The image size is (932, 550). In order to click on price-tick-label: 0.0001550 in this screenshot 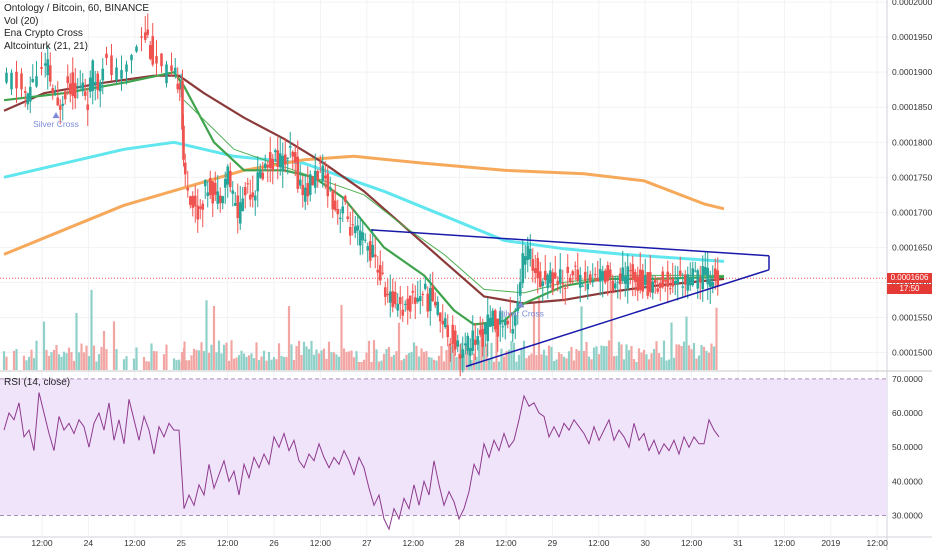, I will do `click(912, 317)`.